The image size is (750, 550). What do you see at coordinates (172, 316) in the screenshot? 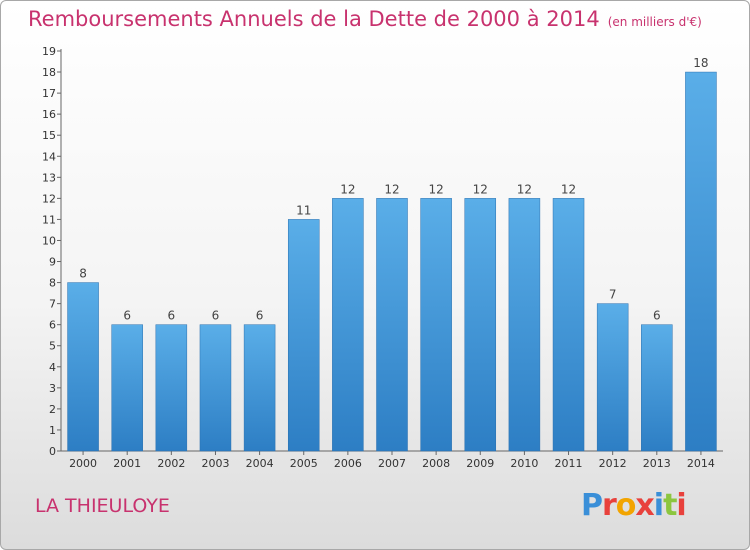
I see `value-label-2002: 6` at bounding box center [172, 316].